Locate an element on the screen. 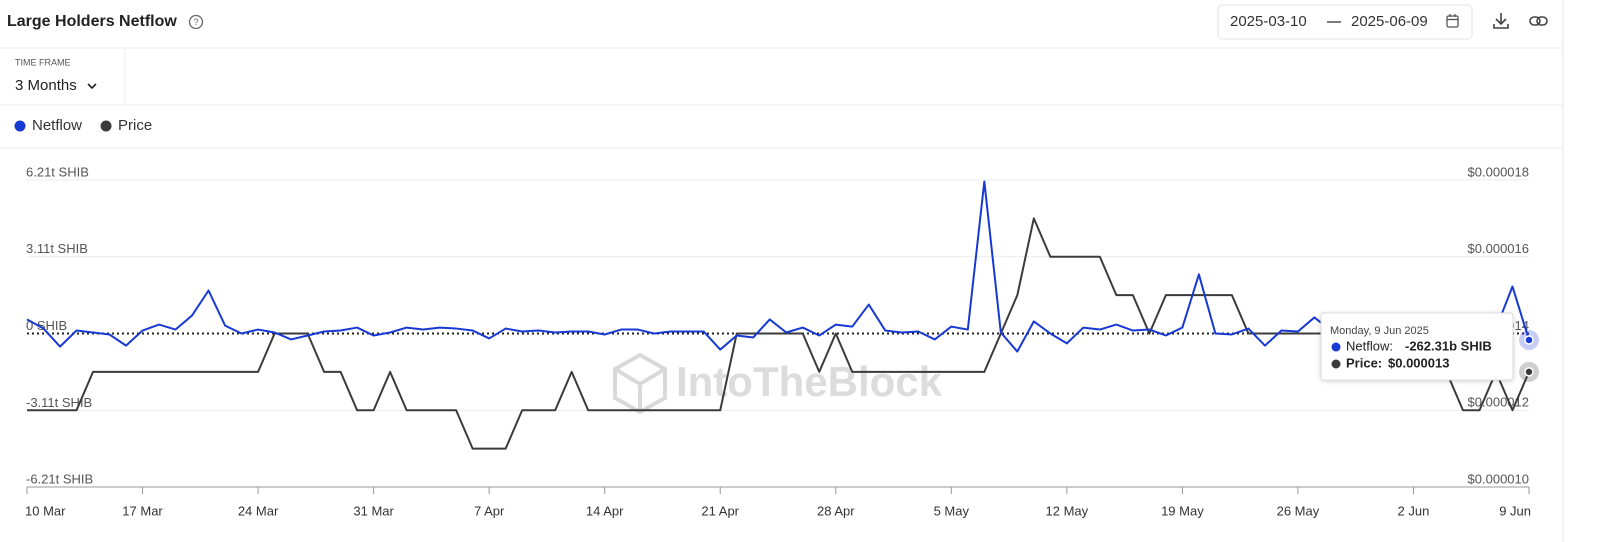 This screenshot has width=1612, height=542. tooltip-value: -262.31b SHIB is located at coordinates (1448, 345).